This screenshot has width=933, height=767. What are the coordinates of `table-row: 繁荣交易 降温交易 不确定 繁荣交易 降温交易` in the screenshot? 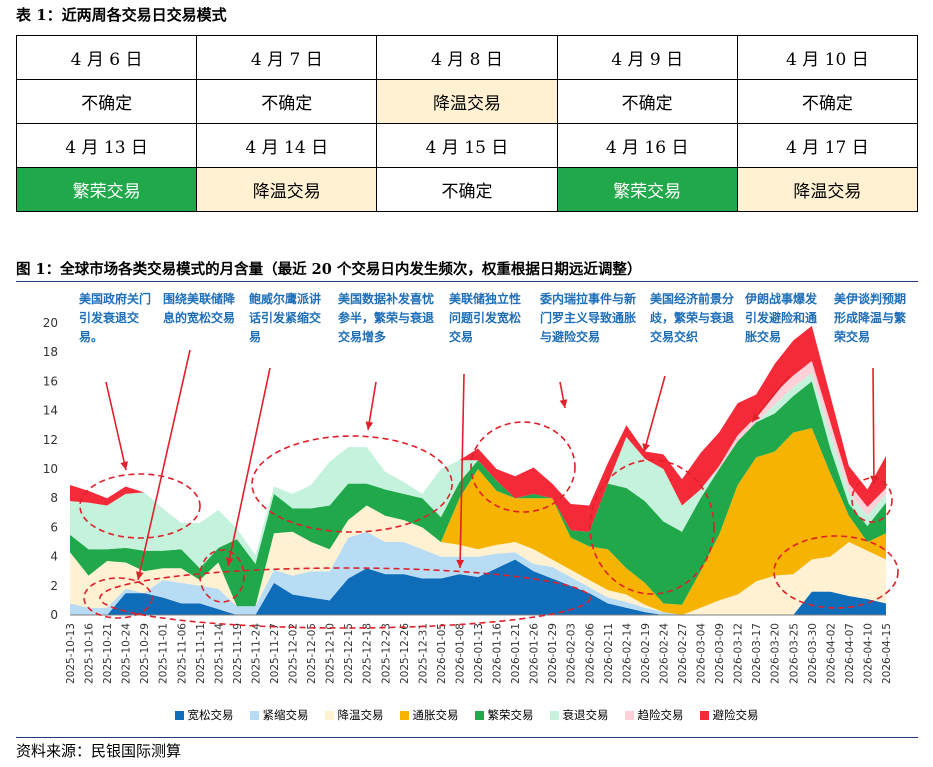 It's located at (467, 189).